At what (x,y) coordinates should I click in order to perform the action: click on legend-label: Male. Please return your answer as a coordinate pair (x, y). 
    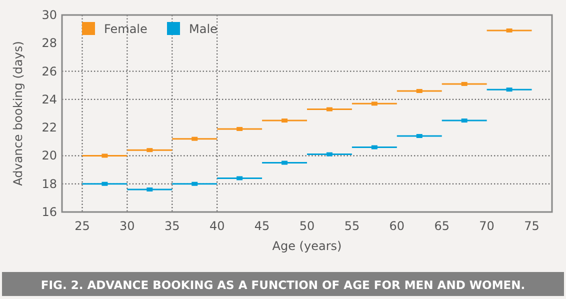
    Looking at the image, I should click on (203, 29).